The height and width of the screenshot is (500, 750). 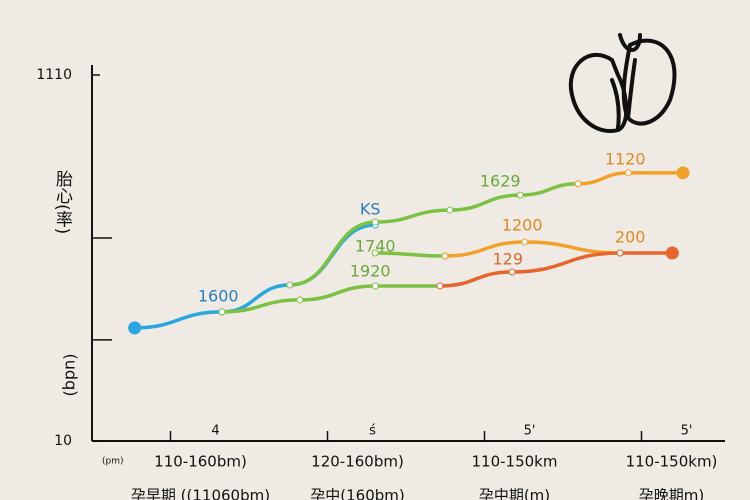 I want to click on x-label: (pm), so click(x=113, y=462).